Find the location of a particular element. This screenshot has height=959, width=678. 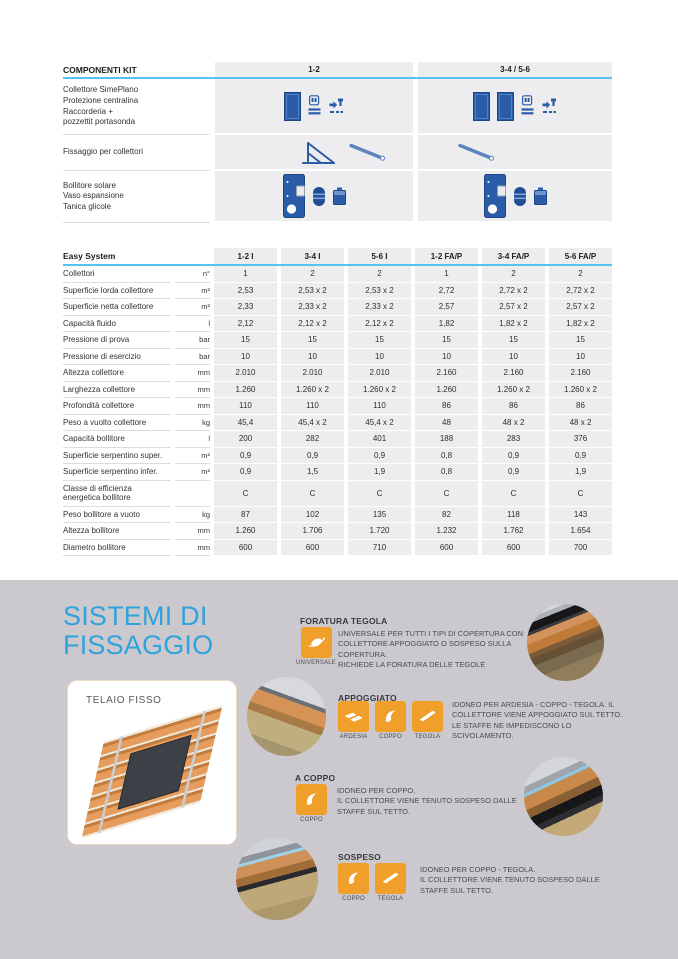

spec-table-title: Easy System is located at coordinates (89, 256).